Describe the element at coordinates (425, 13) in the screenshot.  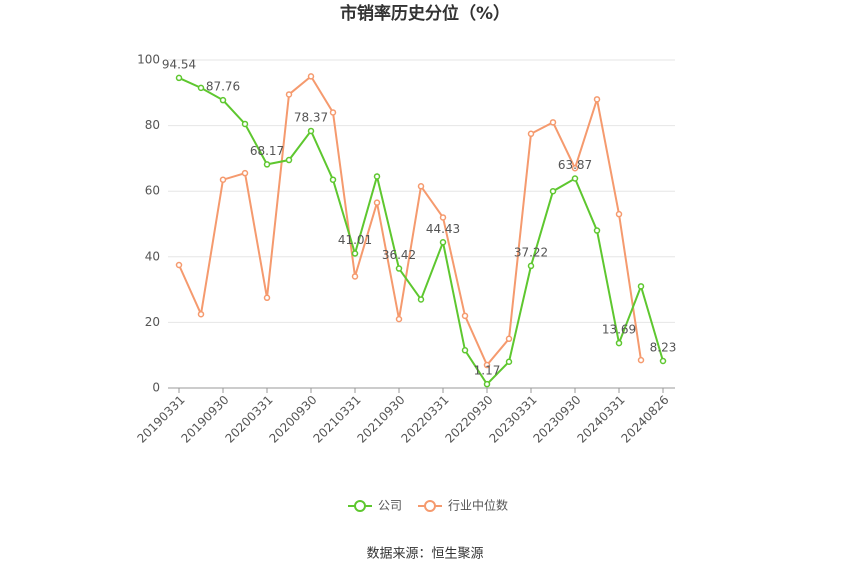
I see `chart-title: 市销率历史分位（%）` at that location.